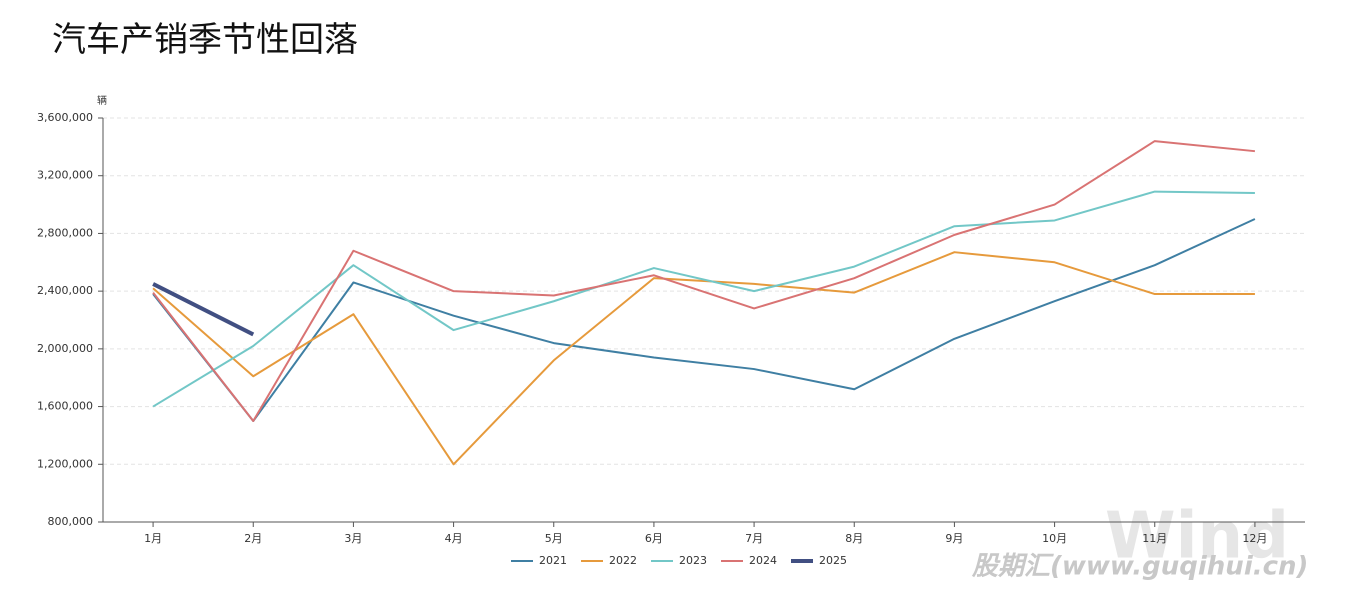 This screenshot has width=1372, height=598. Describe the element at coordinates (353, 538) in the screenshot. I see `x-tick-label: 3月` at that location.